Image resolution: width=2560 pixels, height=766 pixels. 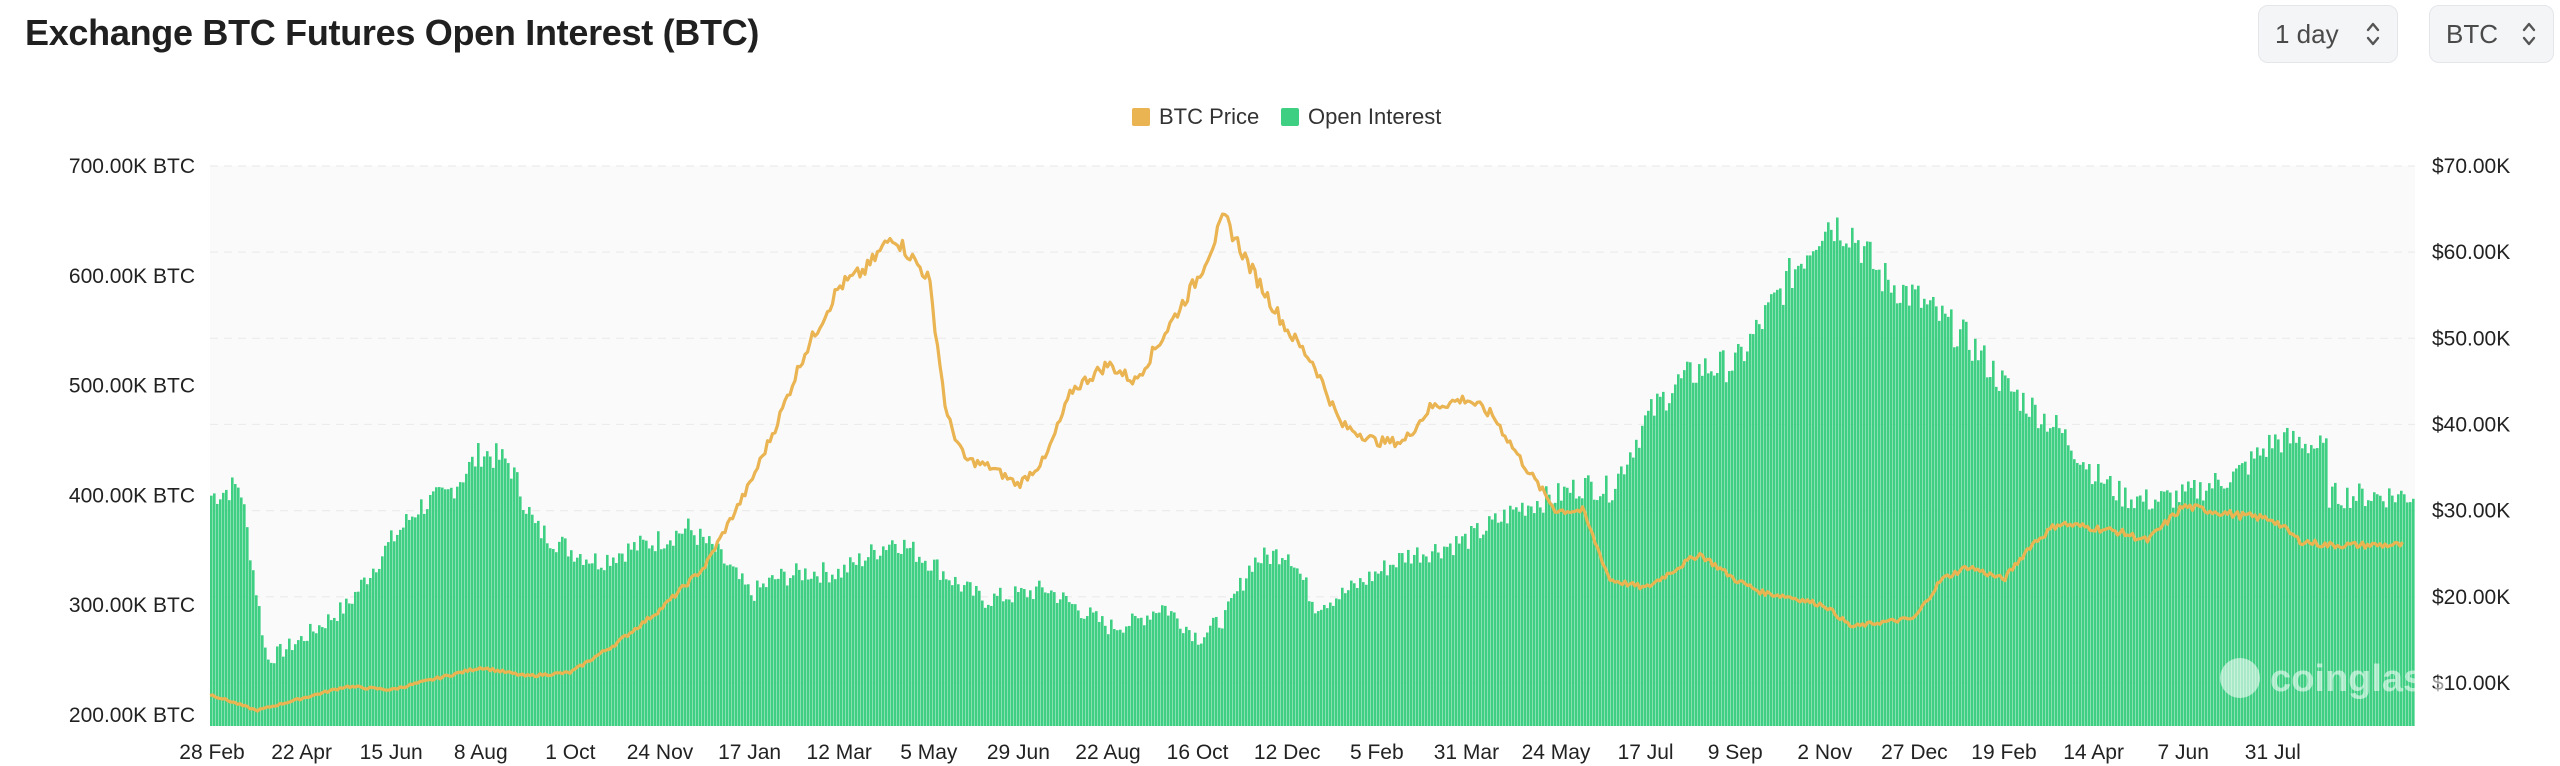 I want to click on chart-legend: BTC Price Open Interest, so click(x=1286, y=116).